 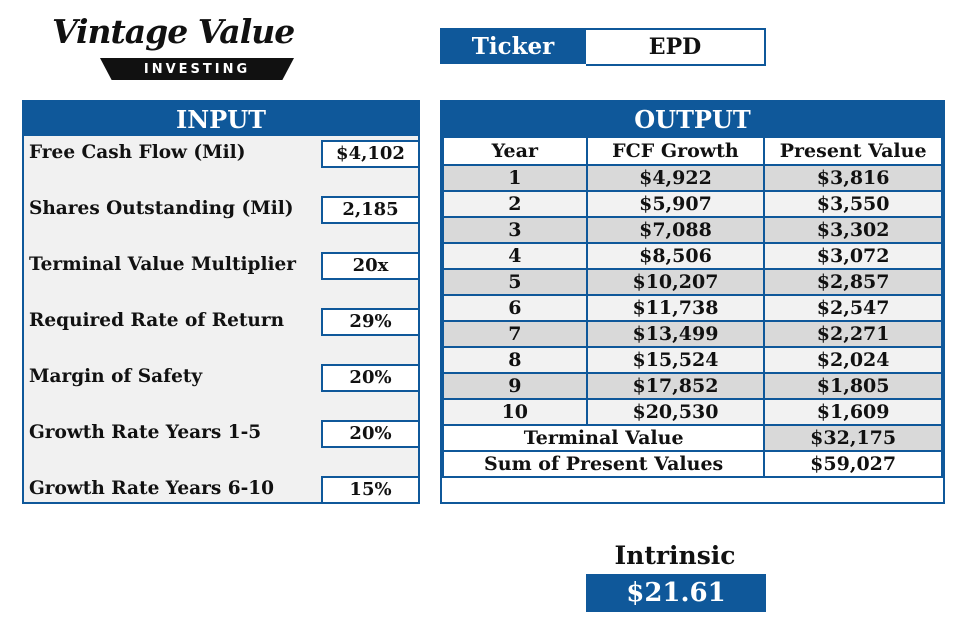 What do you see at coordinates (163, 264) in the screenshot?
I see `input-label: Terminal Value Multiplier` at bounding box center [163, 264].